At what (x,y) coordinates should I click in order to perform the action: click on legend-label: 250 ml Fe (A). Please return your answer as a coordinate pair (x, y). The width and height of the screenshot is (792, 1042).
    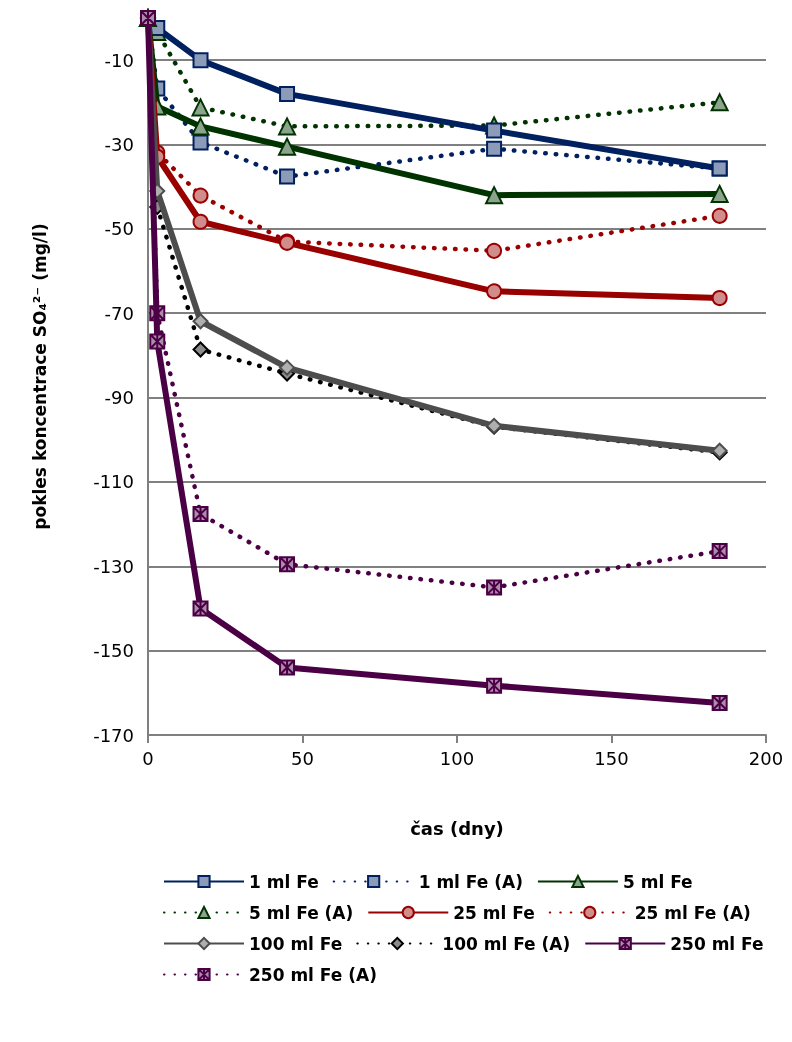
    Looking at the image, I should click on (313, 974).